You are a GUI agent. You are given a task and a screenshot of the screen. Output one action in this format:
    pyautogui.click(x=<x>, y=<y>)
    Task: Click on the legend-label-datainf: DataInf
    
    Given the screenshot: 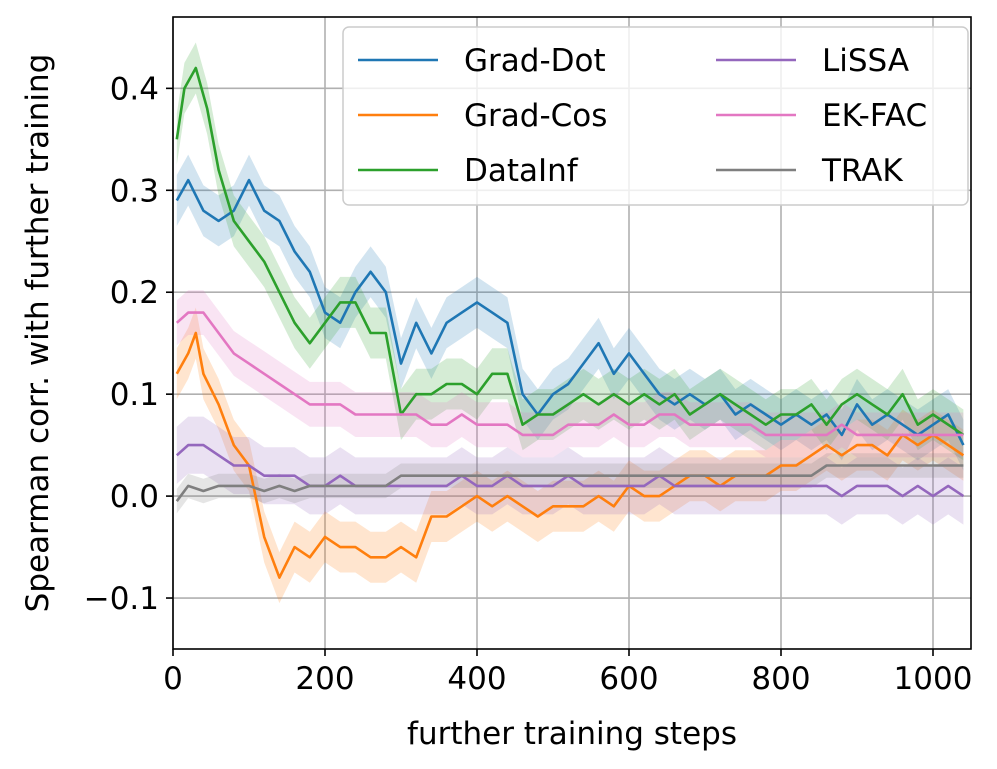 What is the action you would take?
    pyautogui.click(x=521, y=171)
    